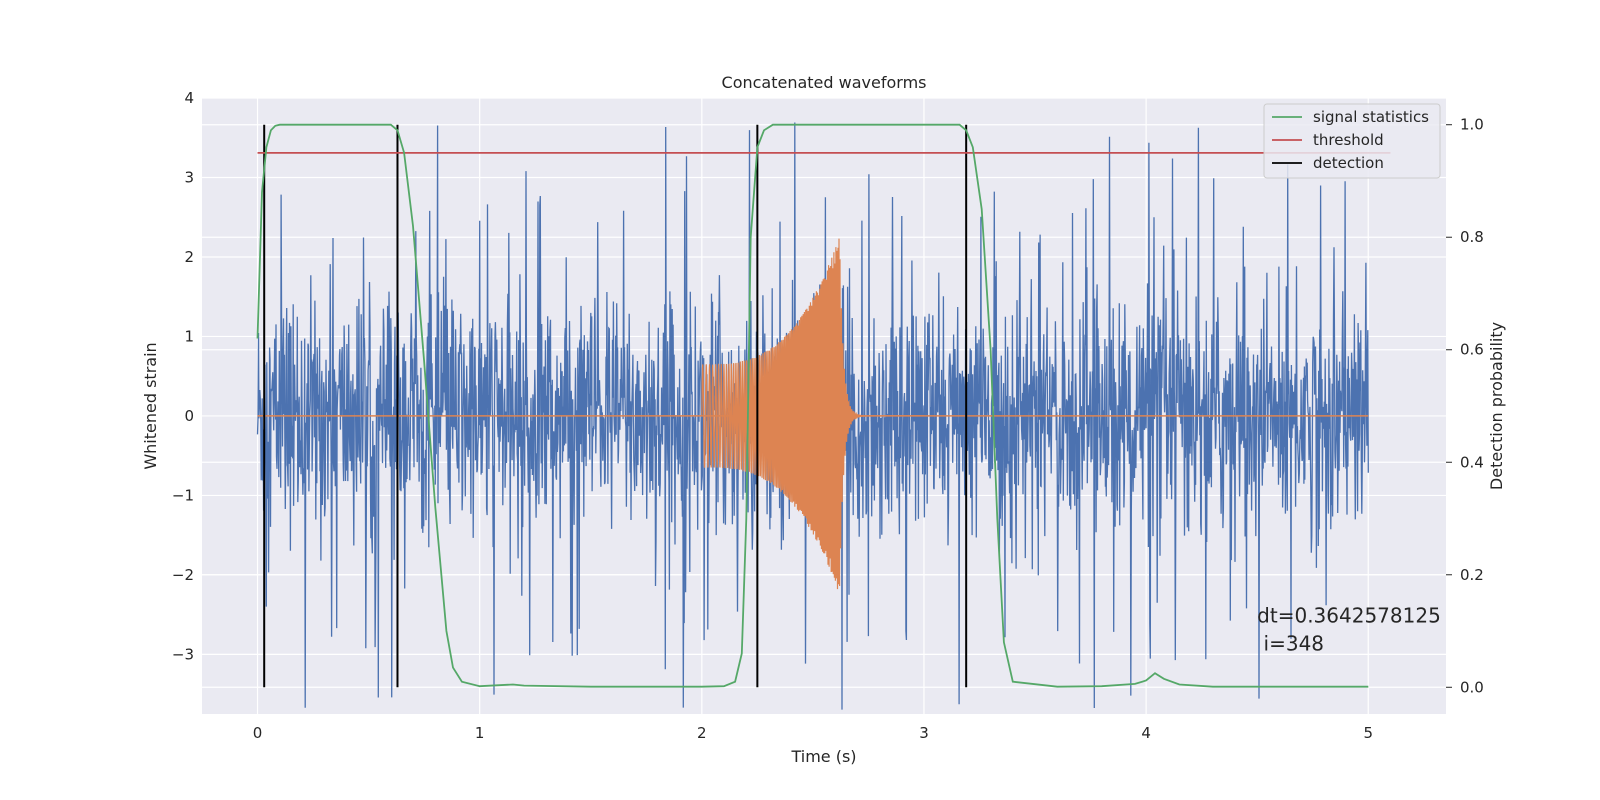 This screenshot has width=1600, height=800. What do you see at coordinates (480, 733) in the screenshot?
I see `x-tick-label: 1` at bounding box center [480, 733].